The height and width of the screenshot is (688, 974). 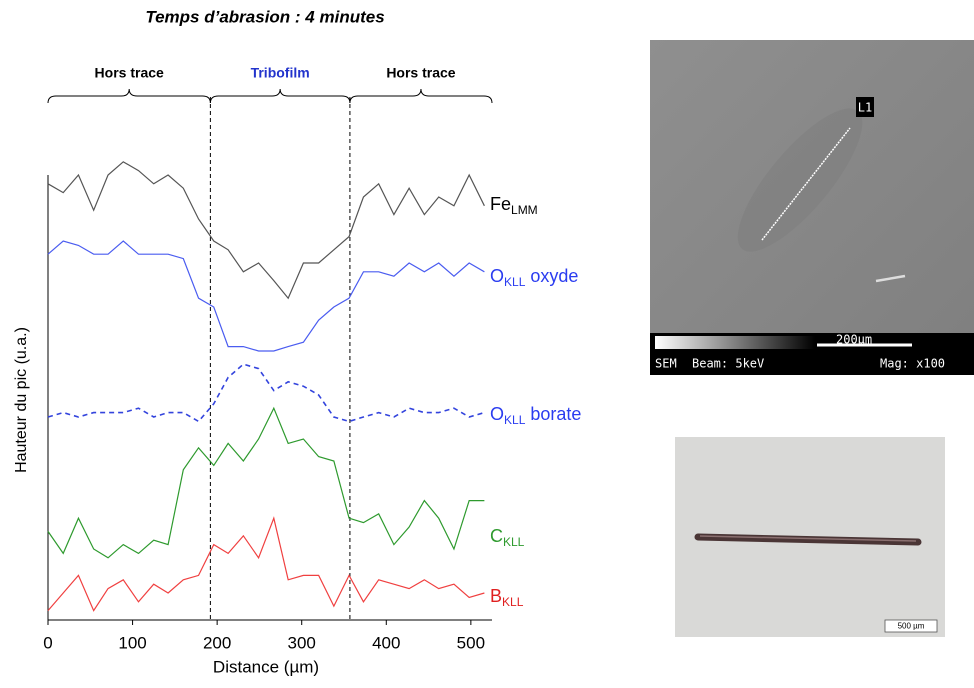 I want to click on sem-marker-box, so click(x=865, y=107).